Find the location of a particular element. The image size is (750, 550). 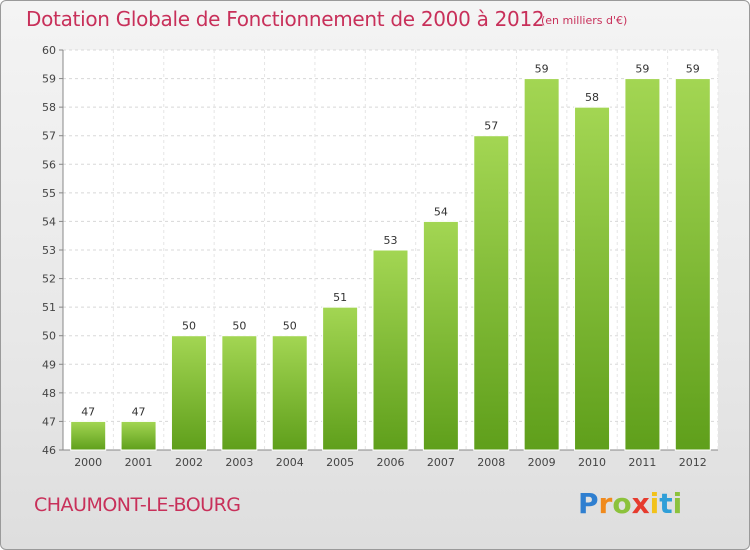

x-tick-label: 2006 is located at coordinates (391, 462).